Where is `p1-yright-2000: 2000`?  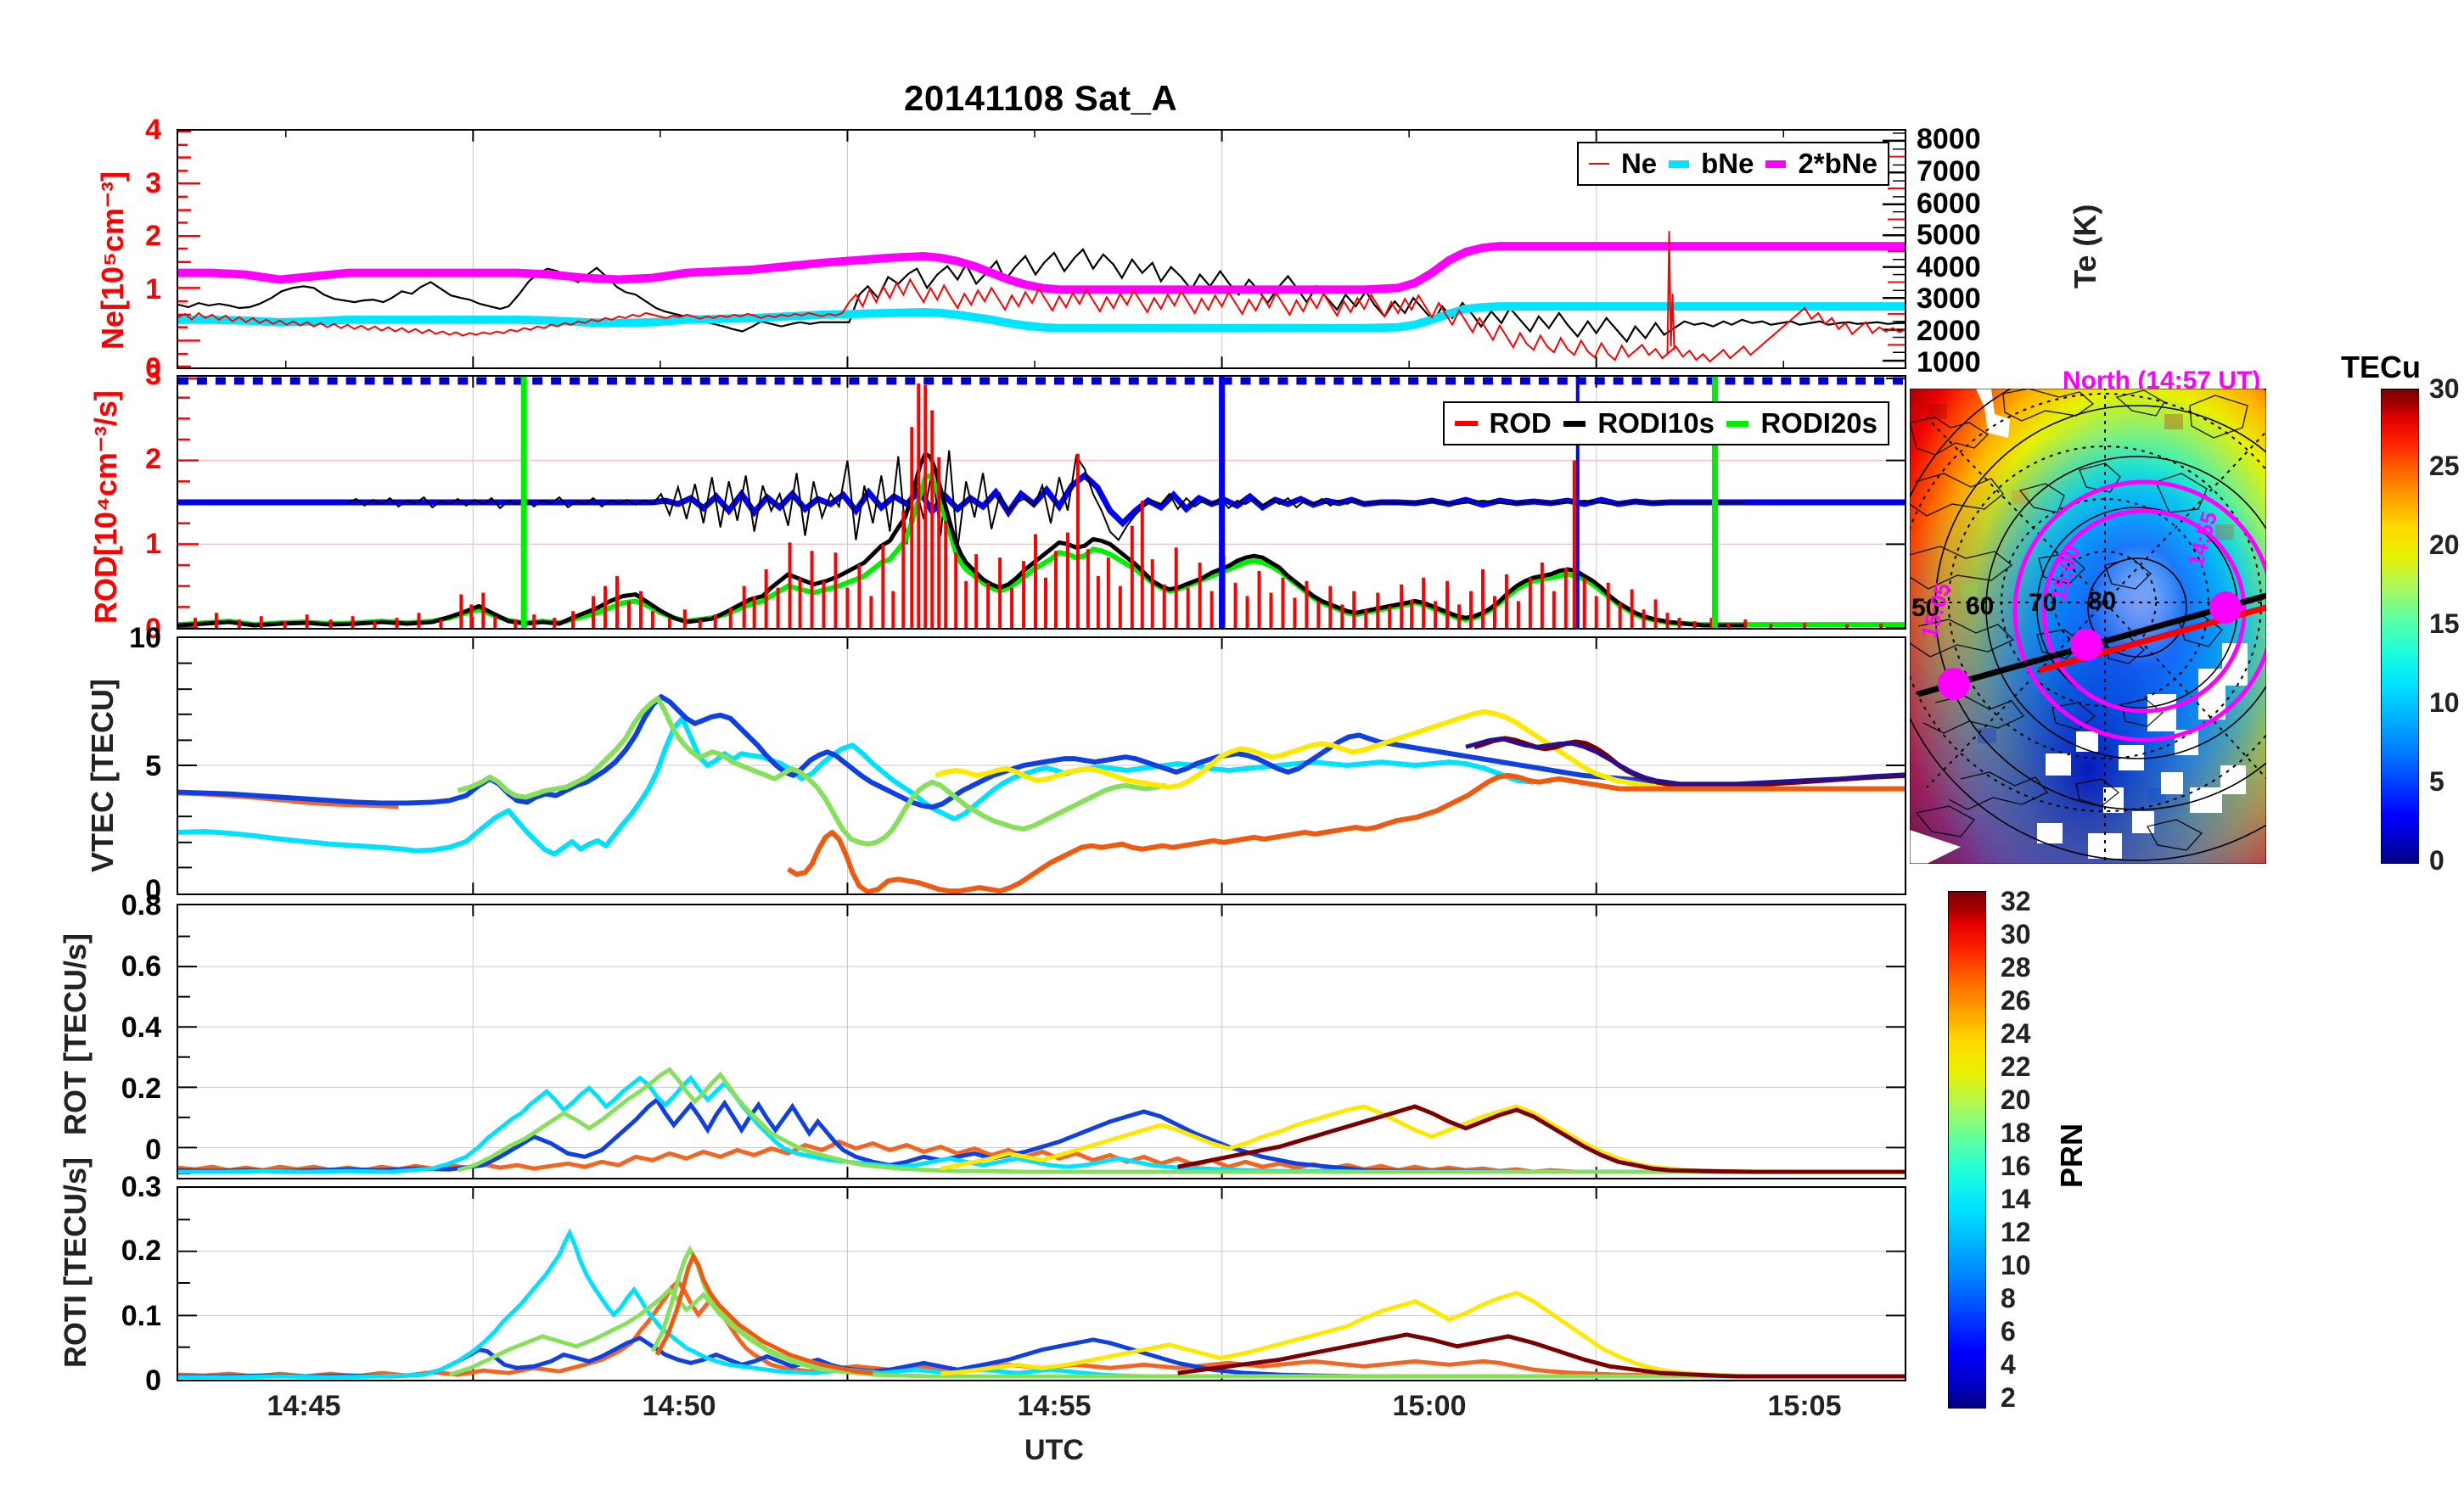 p1-yright-2000: 2000 is located at coordinates (1949, 331).